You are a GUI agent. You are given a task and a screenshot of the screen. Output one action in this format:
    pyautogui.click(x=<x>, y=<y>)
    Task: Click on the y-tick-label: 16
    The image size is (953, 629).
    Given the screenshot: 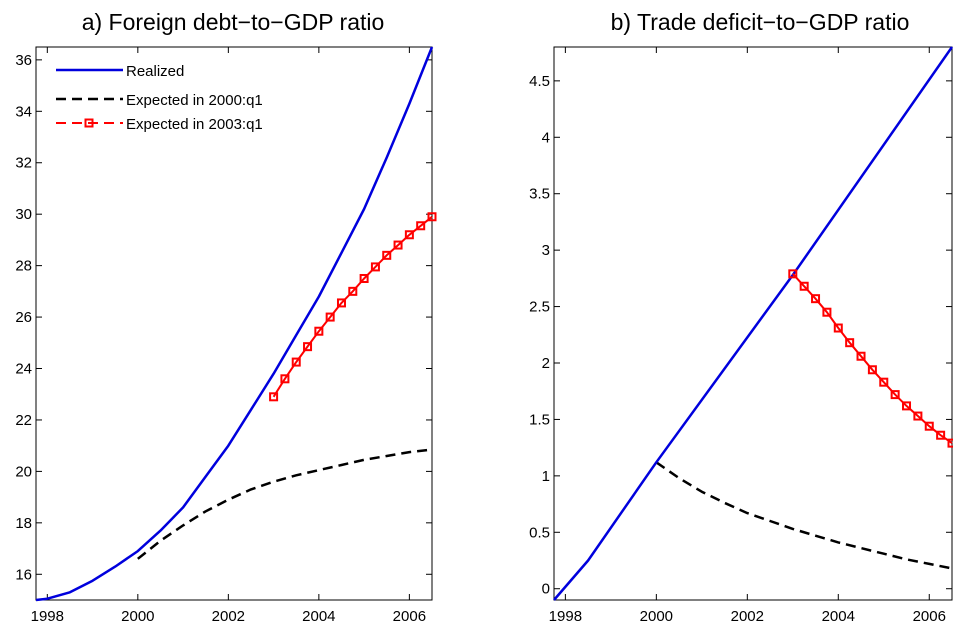 What is the action you would take?
    pyautogui.click(x=23, y=574)
    